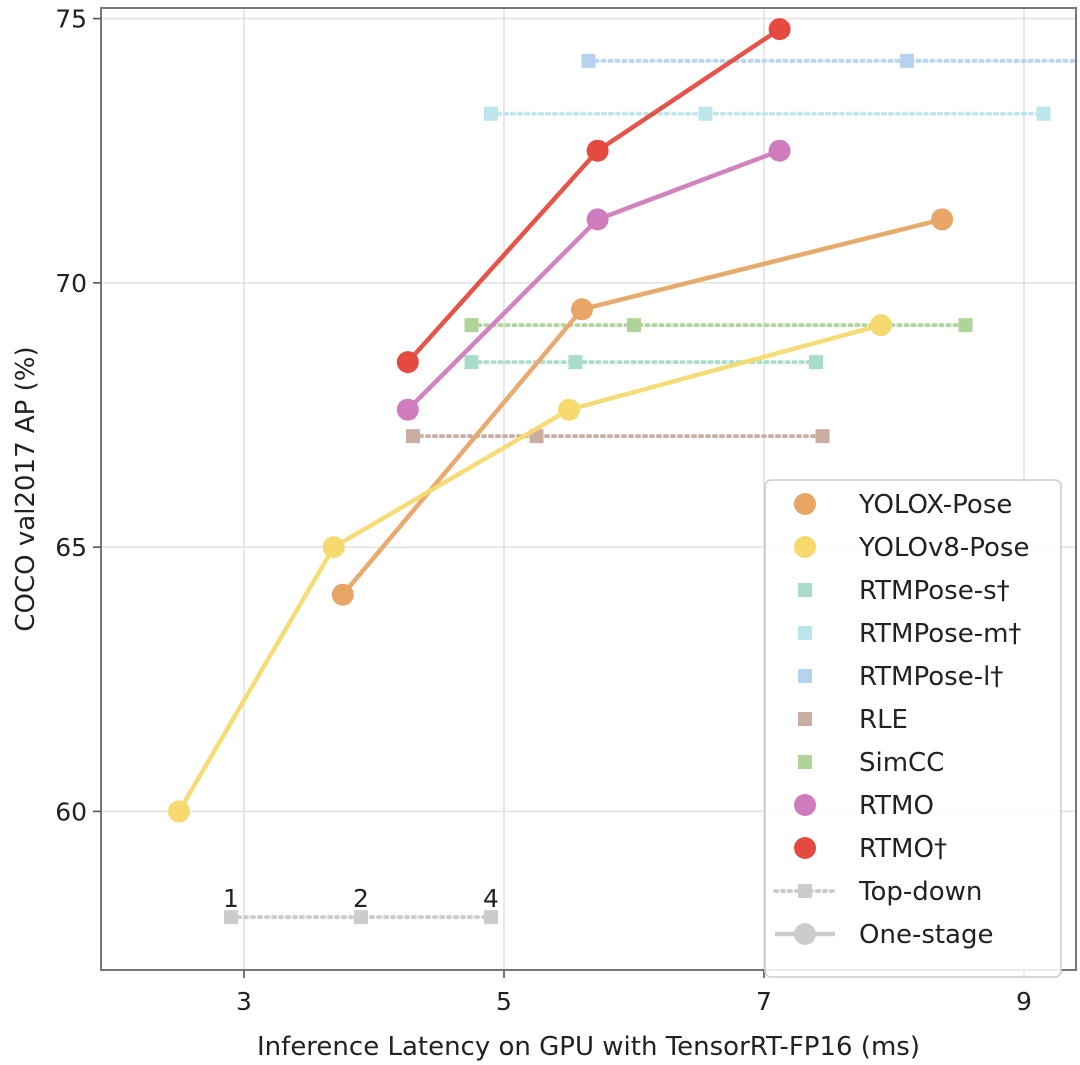  I want to click on legend-label: Top-down, so click(920, 892).